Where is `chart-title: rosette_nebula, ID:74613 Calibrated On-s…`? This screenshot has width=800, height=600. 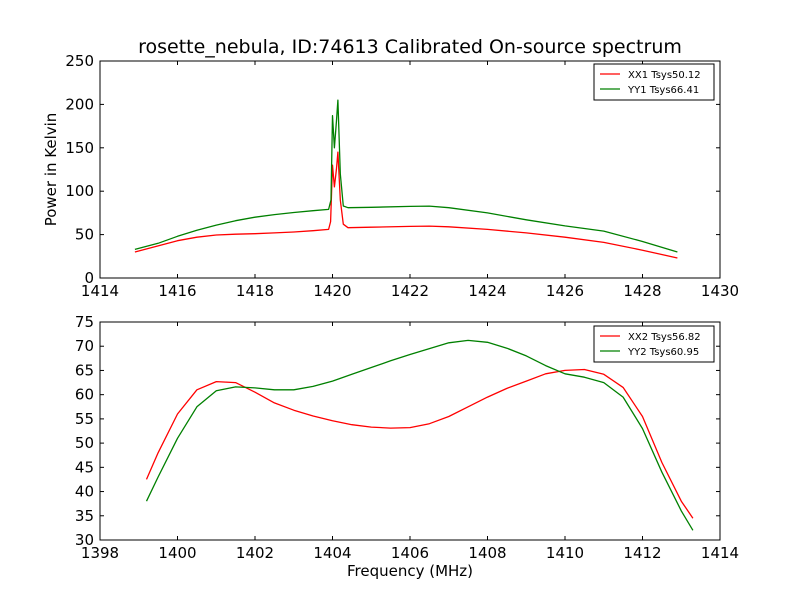
chart-title: rosette_nebula, ID:74613 Calibrated On-s… is located at coordinates (410, 47).